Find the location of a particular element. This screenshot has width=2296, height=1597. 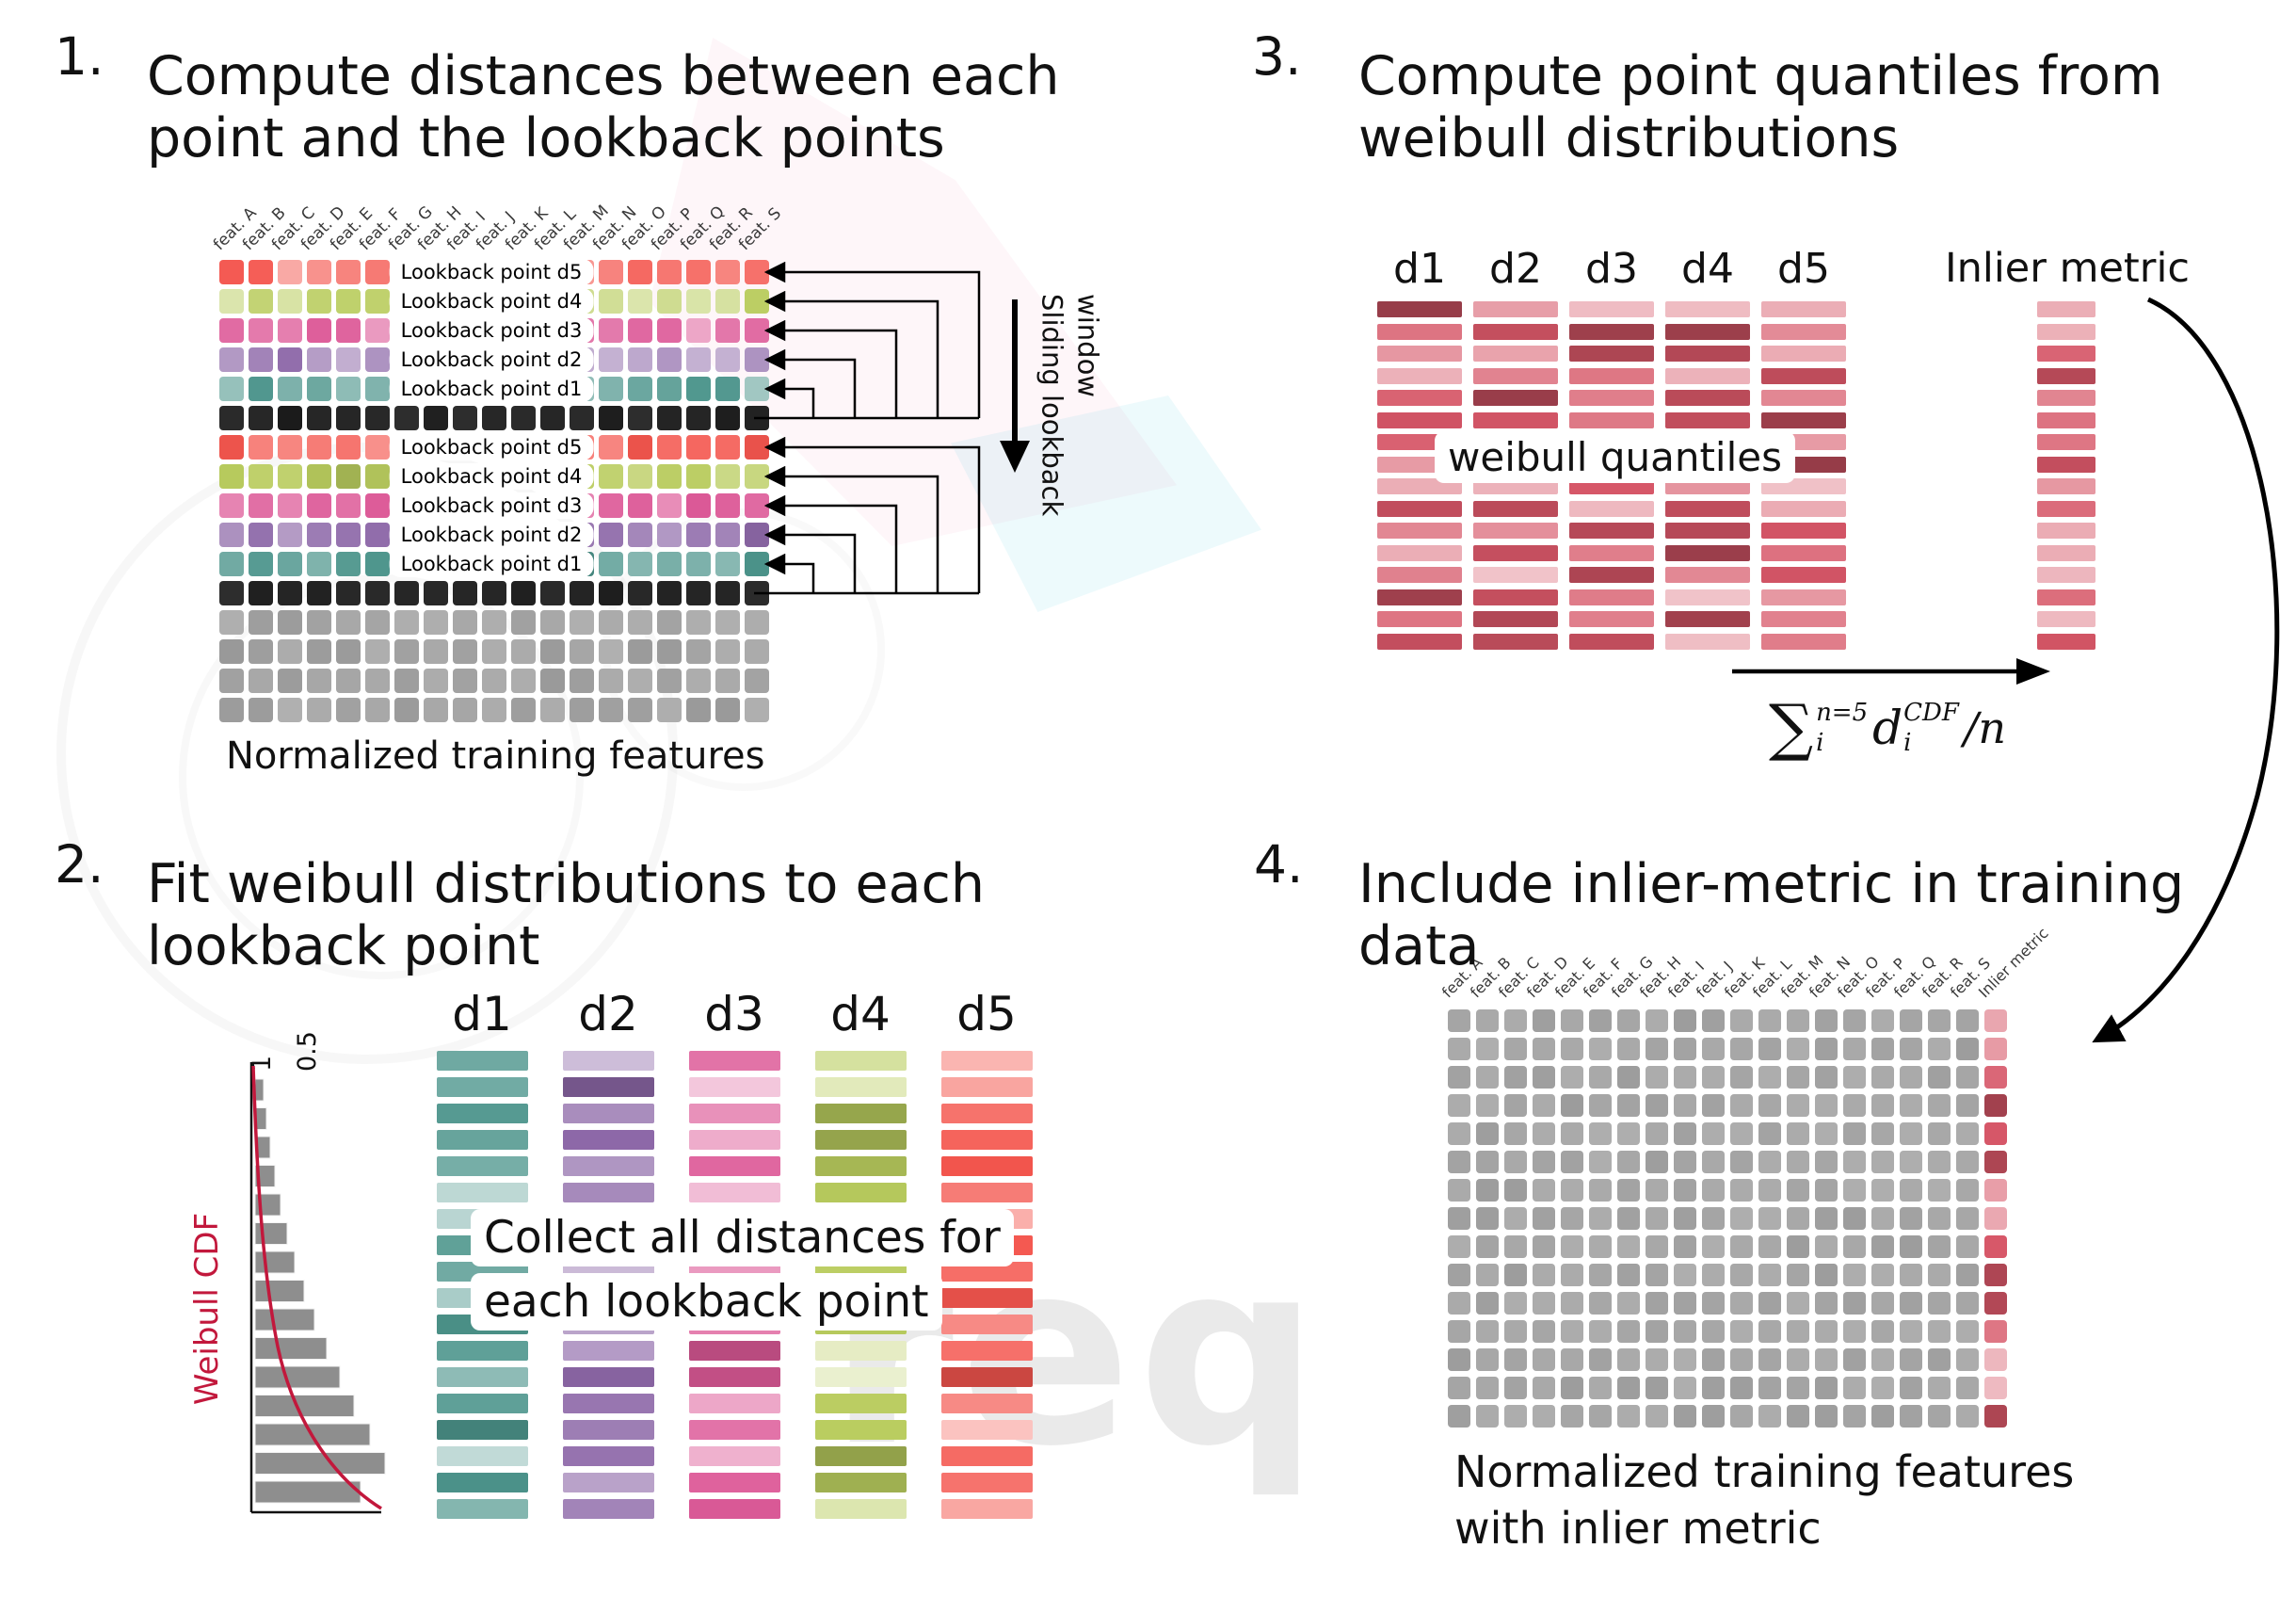

variable-subscript: i is located at coordinates (1908, 743).